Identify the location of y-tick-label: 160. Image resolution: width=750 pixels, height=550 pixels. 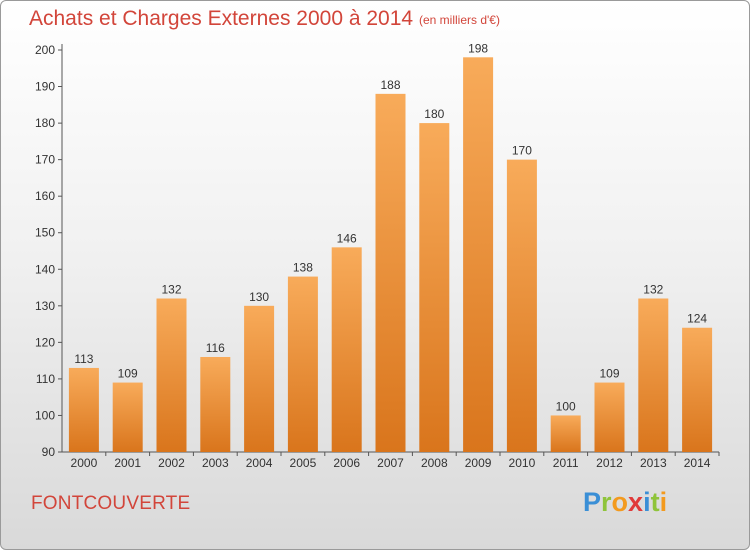
(45, 196).